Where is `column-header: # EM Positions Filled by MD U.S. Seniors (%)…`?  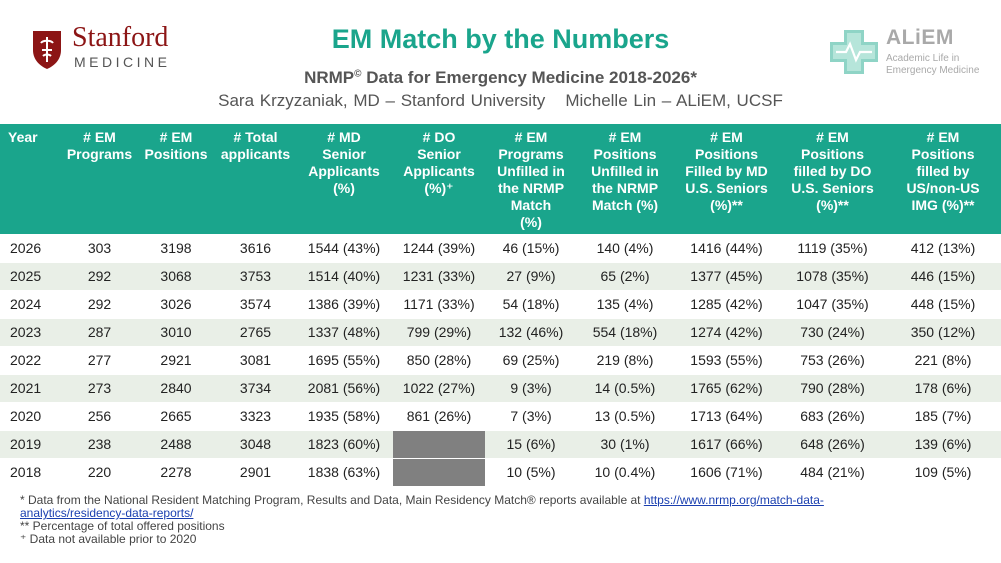
column-header: # EM Positions Filled by MD U.S. Seniors (%)… is located at coordinates (726, 179).